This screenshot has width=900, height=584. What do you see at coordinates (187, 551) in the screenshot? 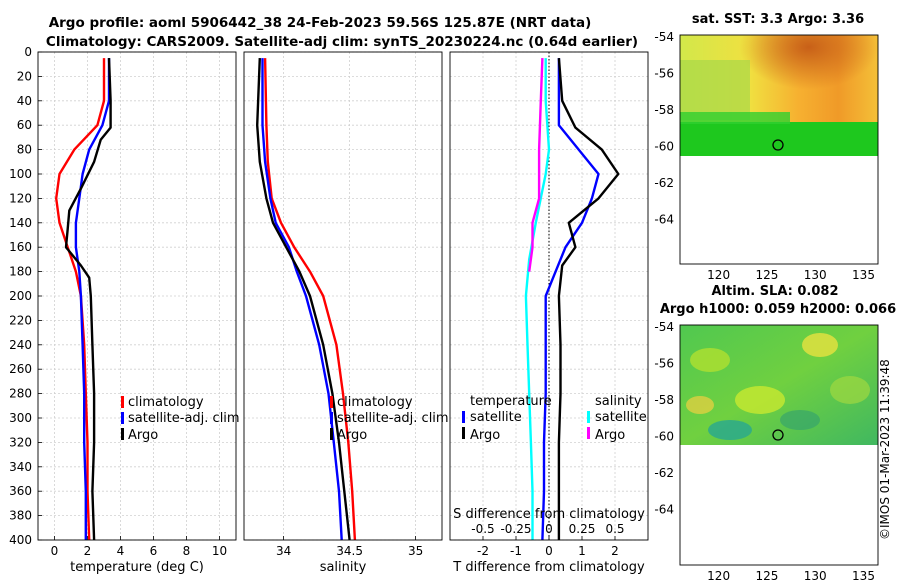
I see `x-tick-label: 8` at bounding box center [187, 551].